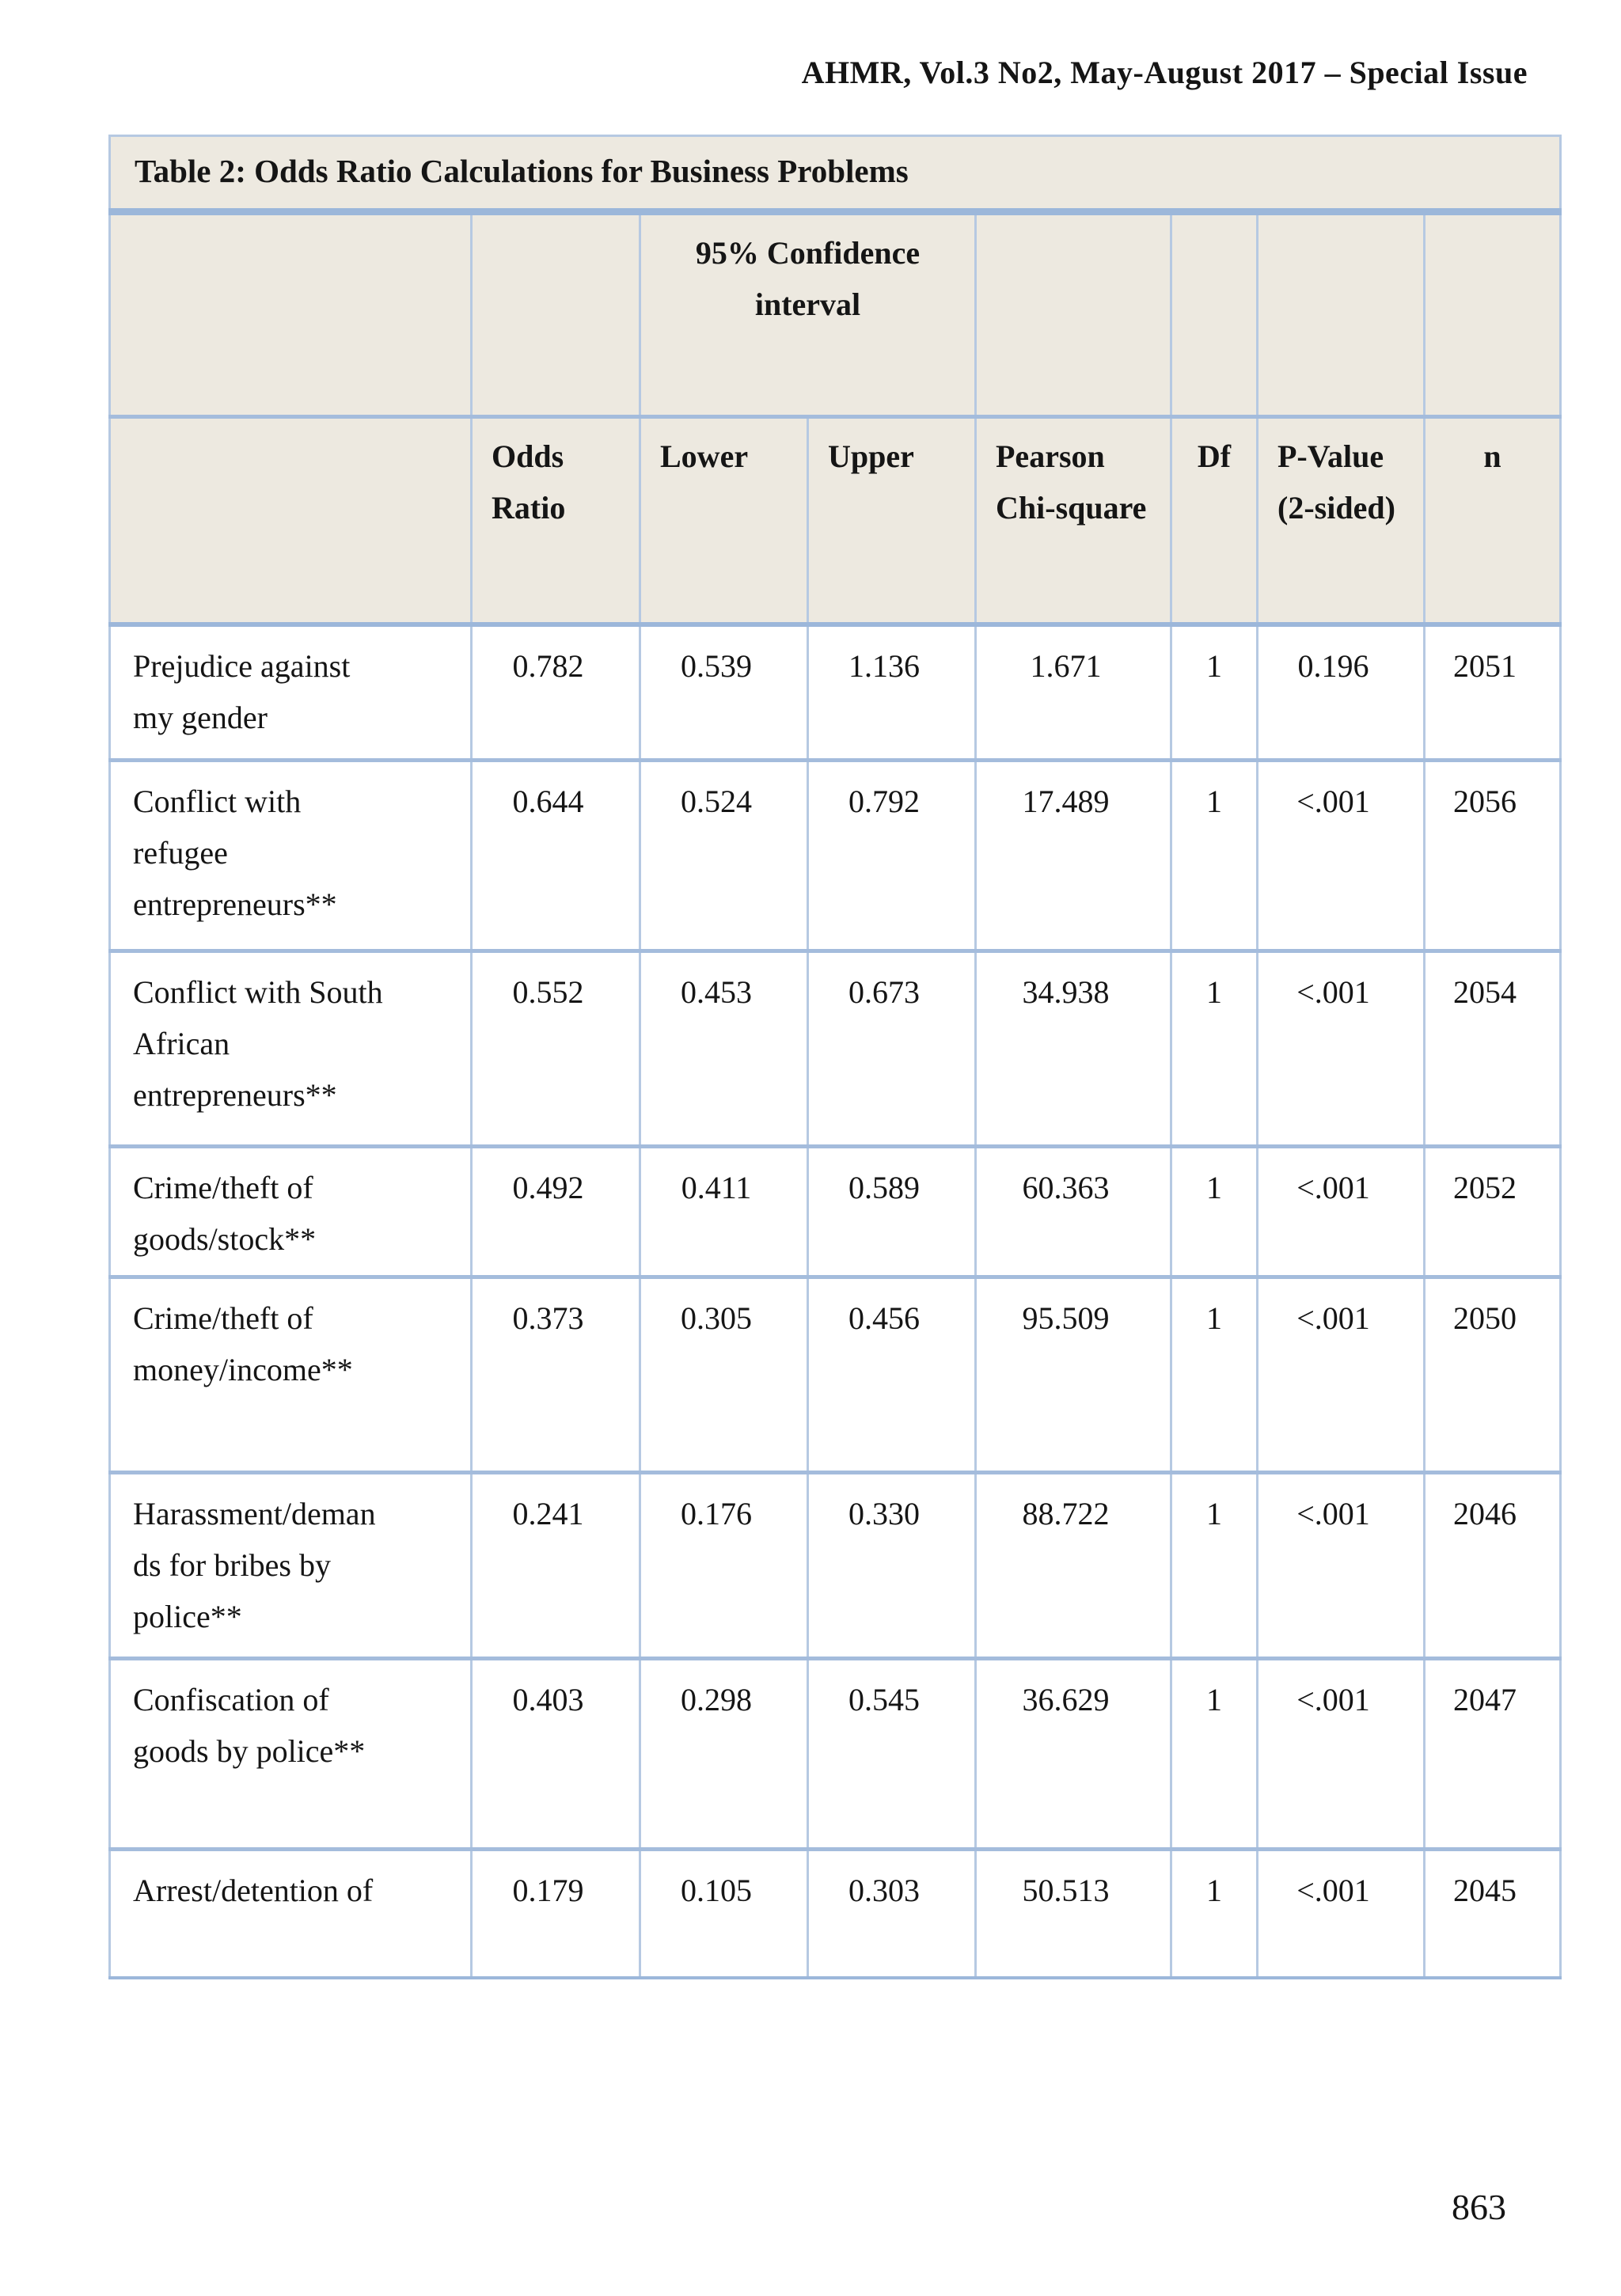 This screenshot has width=1621, height=2296. What do you see at coordinates (808, 315) in the screenshot?
I see `ci-header: 95% Confidence interval` at bounding box center [808, 315].